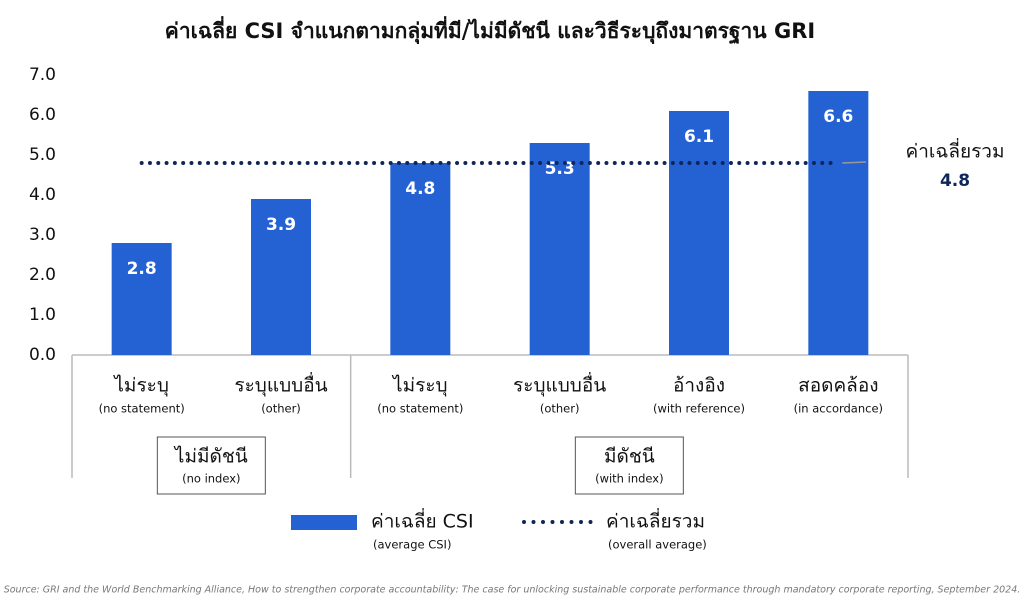  Describe the element at coordinates (42, 235) in the screenshot. I see `y-tick-label: 3.0` at that location.